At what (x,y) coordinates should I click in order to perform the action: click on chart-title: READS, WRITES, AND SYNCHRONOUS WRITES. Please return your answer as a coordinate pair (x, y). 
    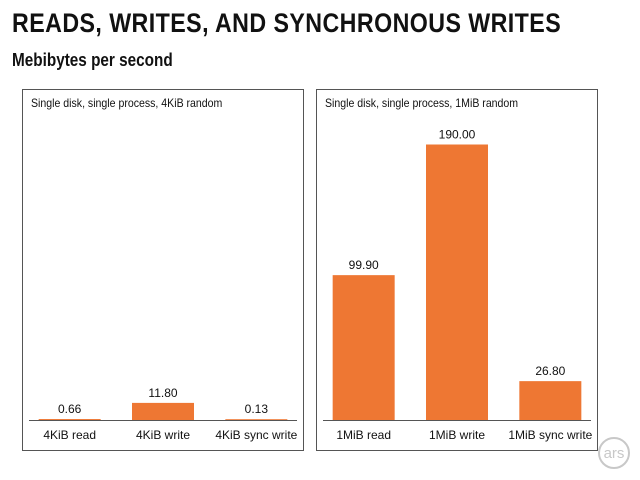
    Looking at the image, I should click on (287, 23).